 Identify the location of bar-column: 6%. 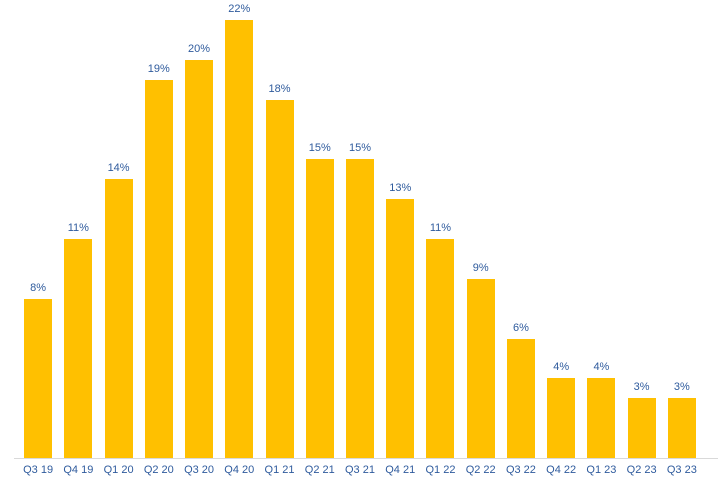
(521, 389).